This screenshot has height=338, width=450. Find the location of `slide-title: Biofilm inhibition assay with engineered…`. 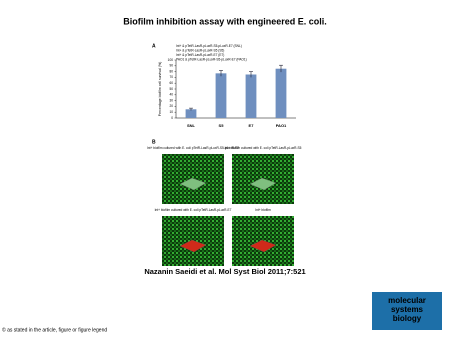

slide-title: Biofilm inhibition assay with engineered… is located at coordinates (225, 21).